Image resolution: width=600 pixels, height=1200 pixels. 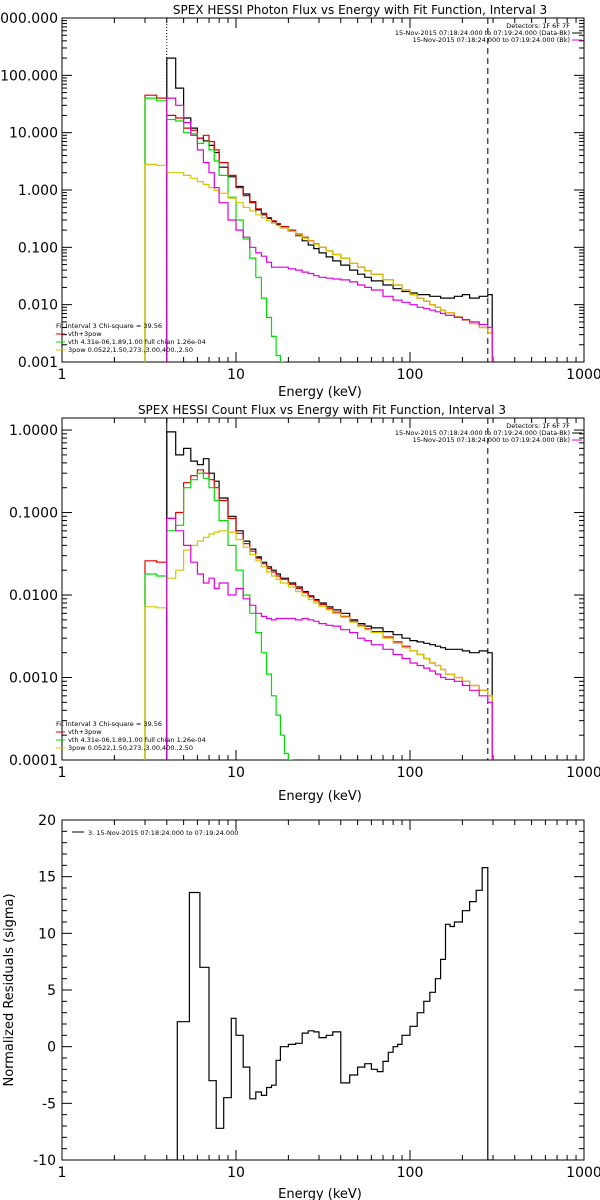 I want to click on y-tick-label: 0.0001, so click(x=33, y=761).